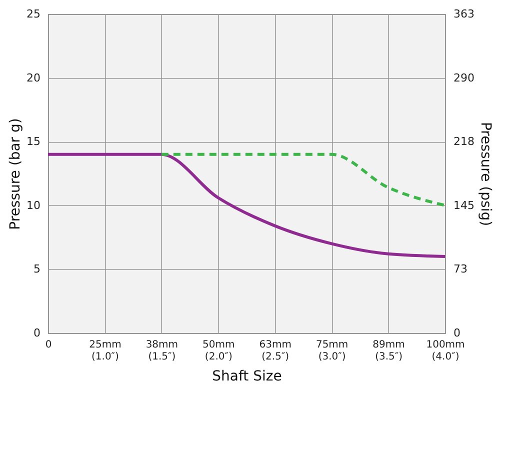 The height and width of the screenshot is (450, 532). Describe the element at coordinates (457, 333) in the screenshot. I see `y2-tick-label: 0` at that location.